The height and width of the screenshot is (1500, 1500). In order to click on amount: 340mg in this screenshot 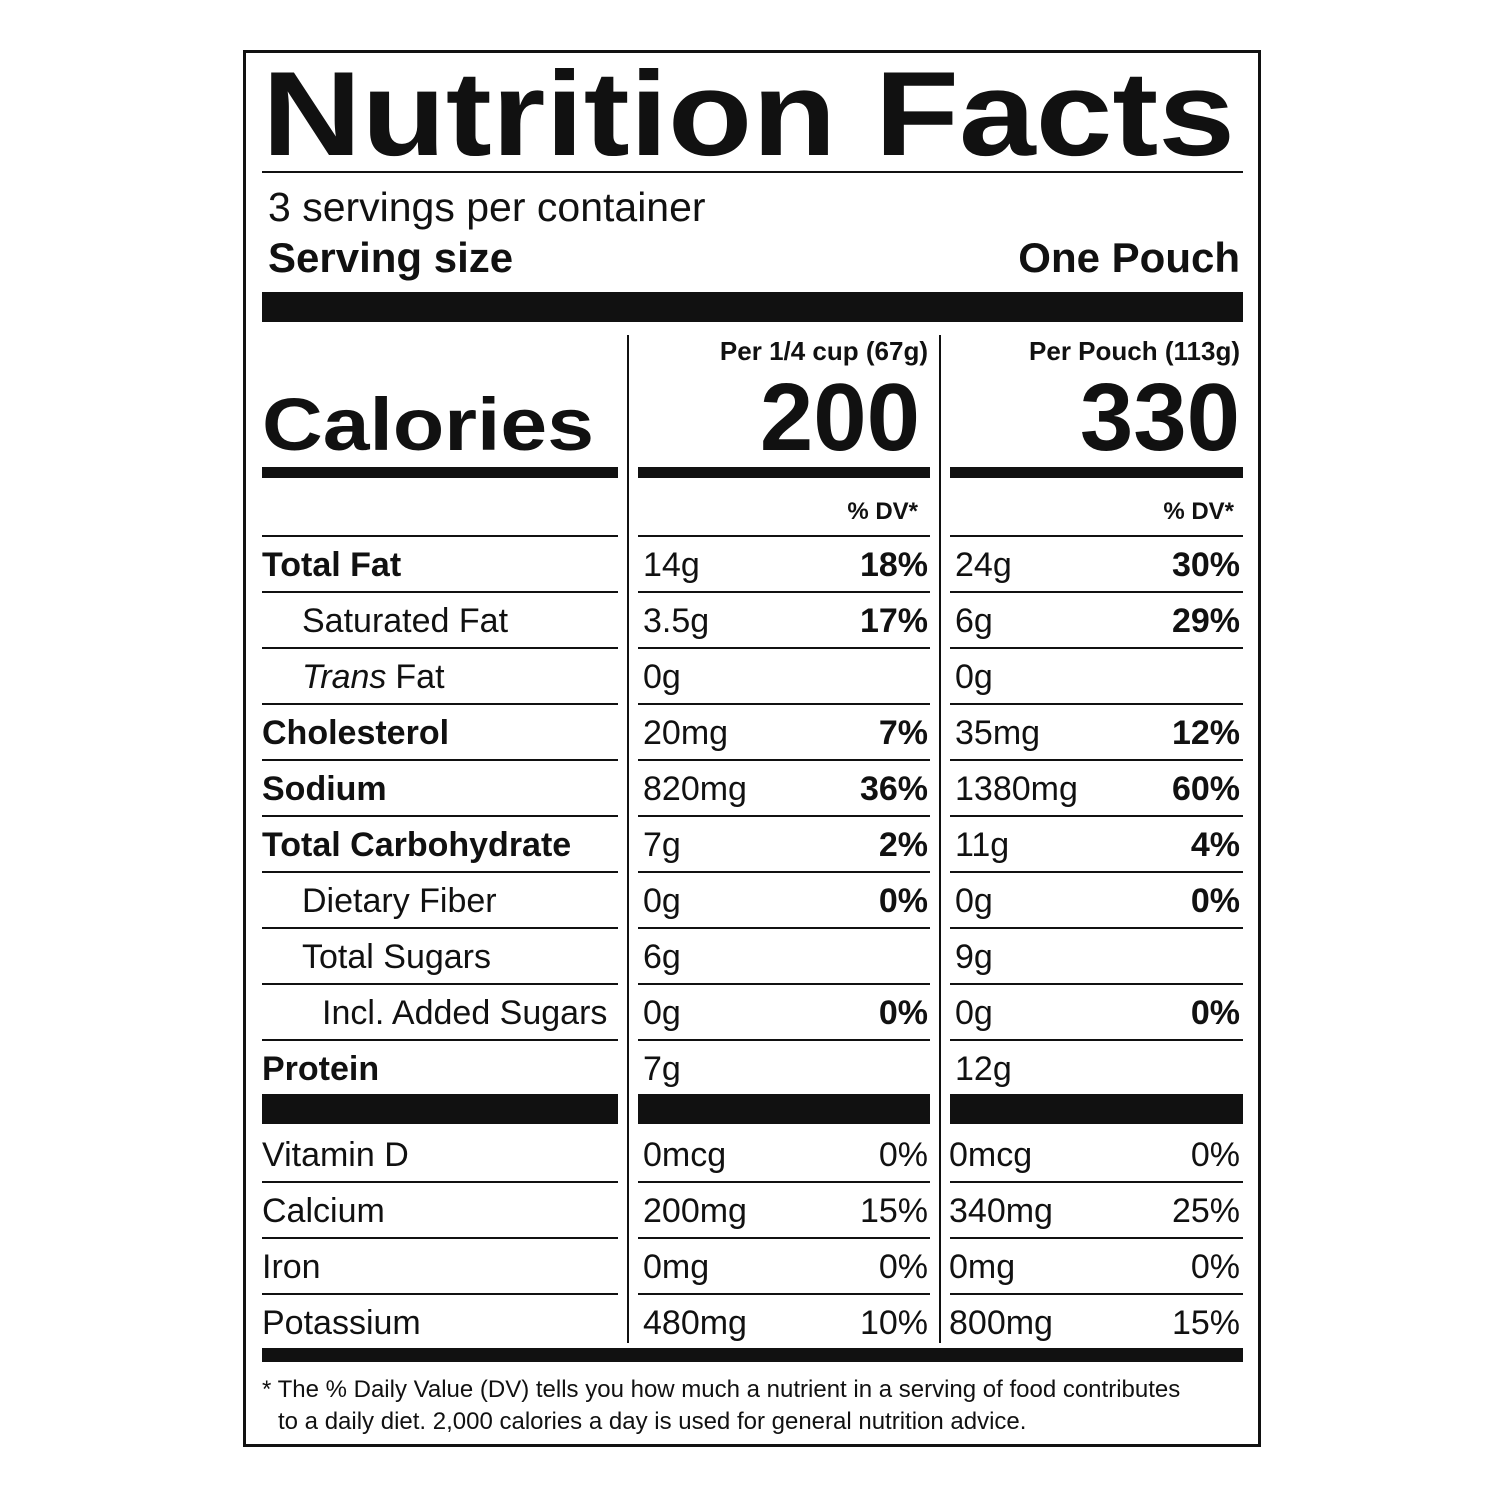, I will do `click(1001, 1211)`.